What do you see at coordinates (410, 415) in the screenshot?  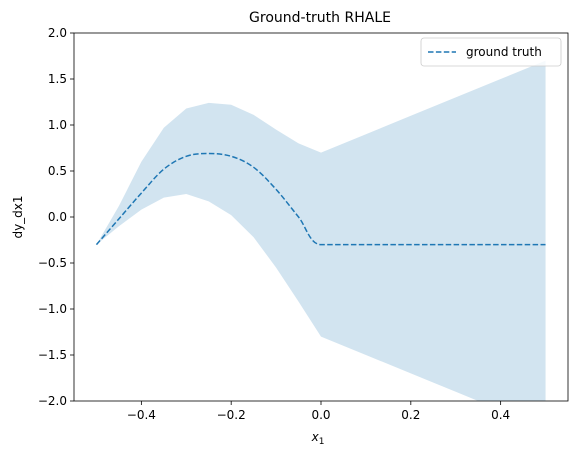 I see `x-tick-label: 0.2` at bounding box center [410, 415].